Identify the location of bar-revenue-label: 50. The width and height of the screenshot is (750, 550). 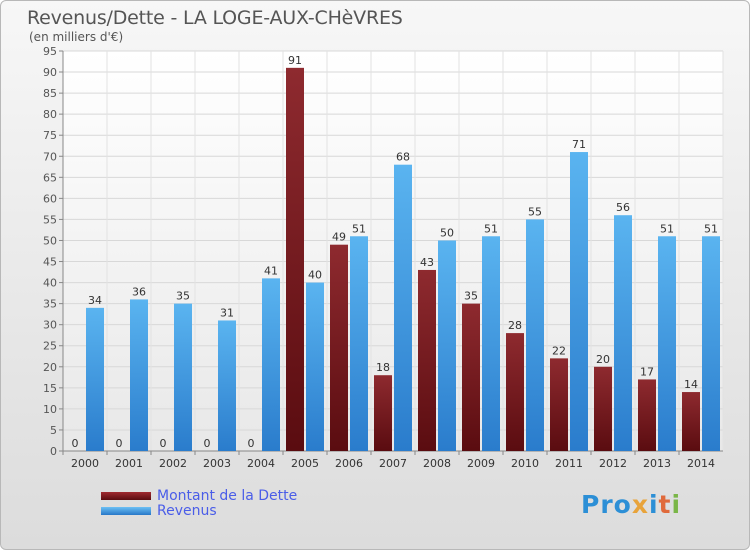
(447, 232).